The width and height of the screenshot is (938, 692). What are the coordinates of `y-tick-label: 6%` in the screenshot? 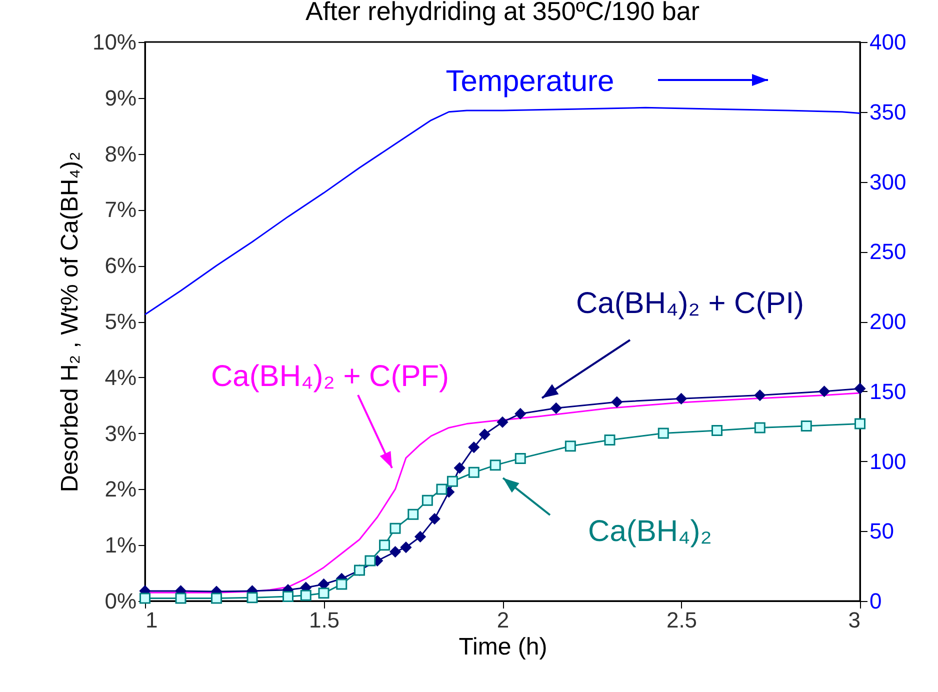 It's located at (120, 265).